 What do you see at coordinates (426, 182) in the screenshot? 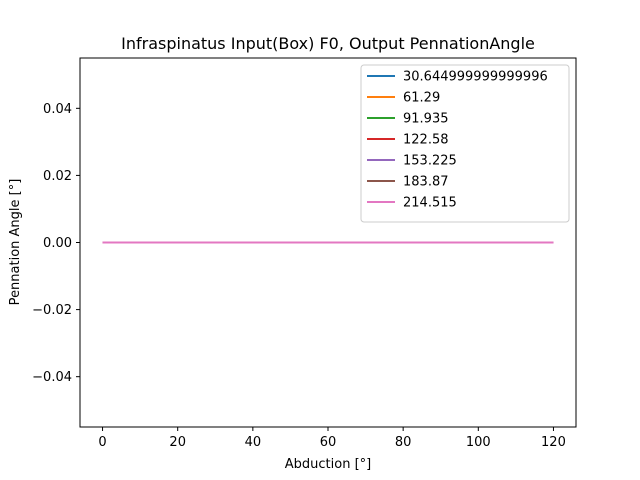
I see `legend-label: 183.87` at bounding box center [426, 182].